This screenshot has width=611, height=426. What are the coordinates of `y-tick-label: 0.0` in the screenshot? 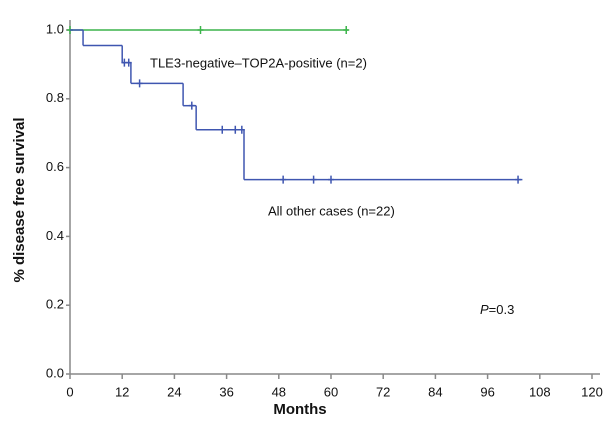 It's located at (55, 372).